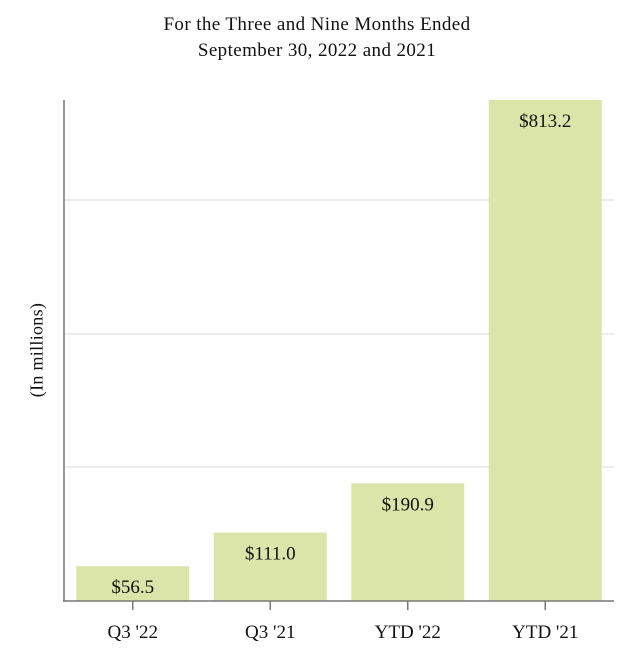 The height and width of the screenshot is (660, 634). I want to click on chart-title-line-1: For the Three and Nine Months Ended, so click(317, 24).